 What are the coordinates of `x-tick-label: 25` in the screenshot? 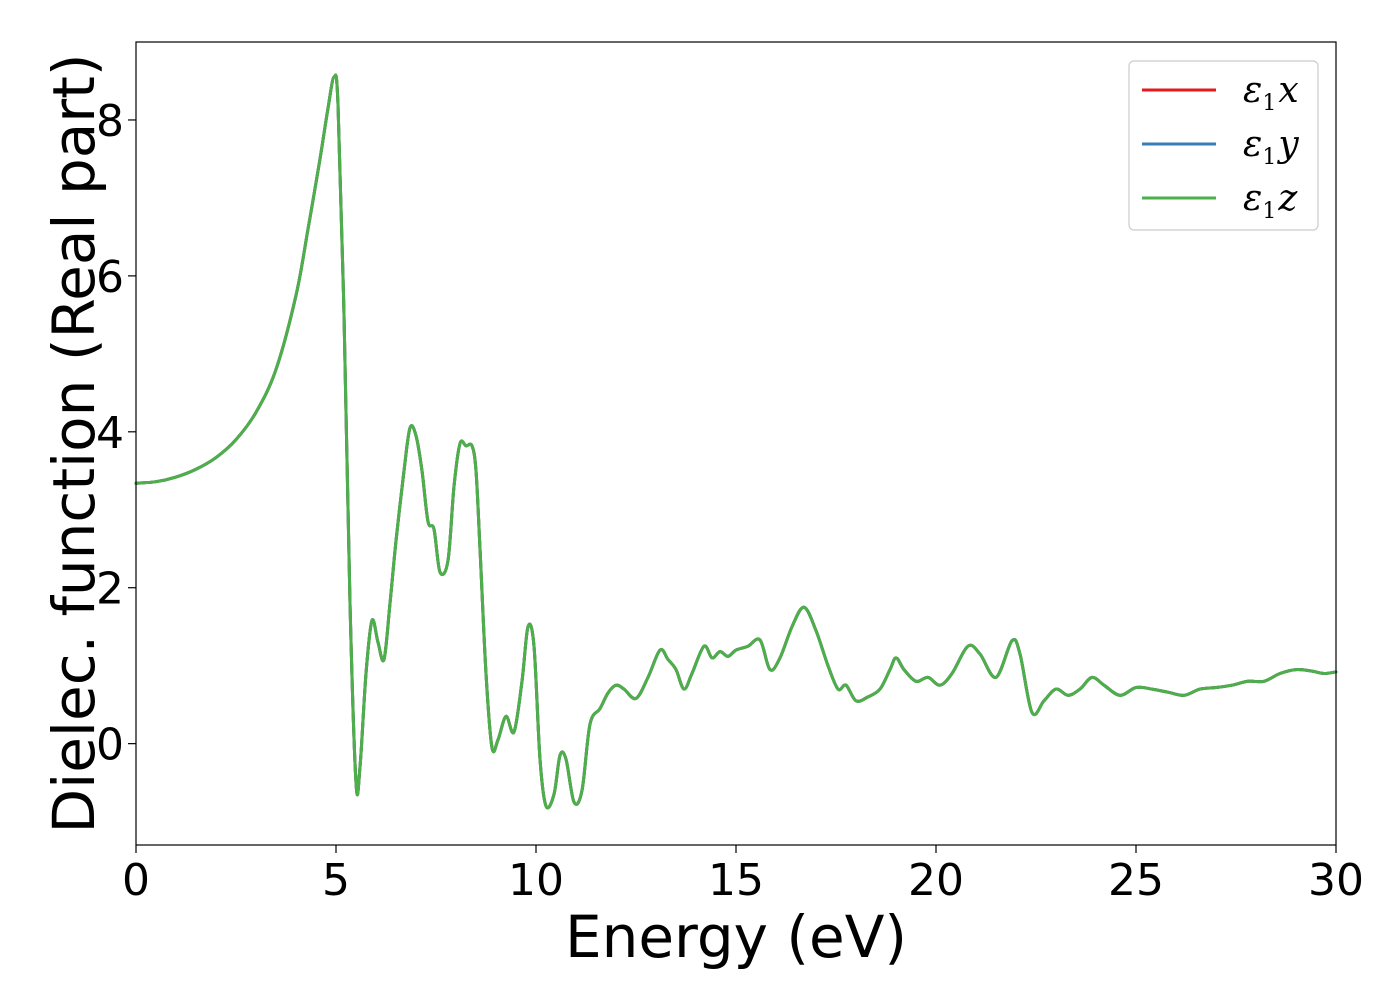 It's located at (1136, 880).